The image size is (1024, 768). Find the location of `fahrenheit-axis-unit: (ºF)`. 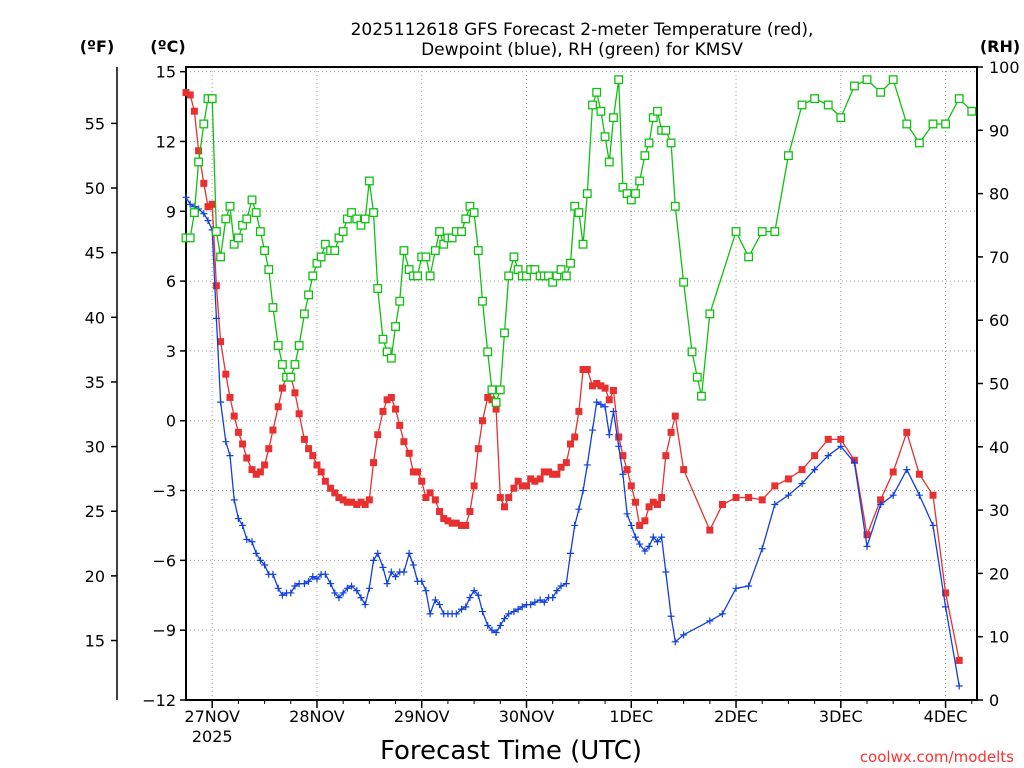

fahrenheit-axis-unit: (ºF) is located at coordinates (97, 46).